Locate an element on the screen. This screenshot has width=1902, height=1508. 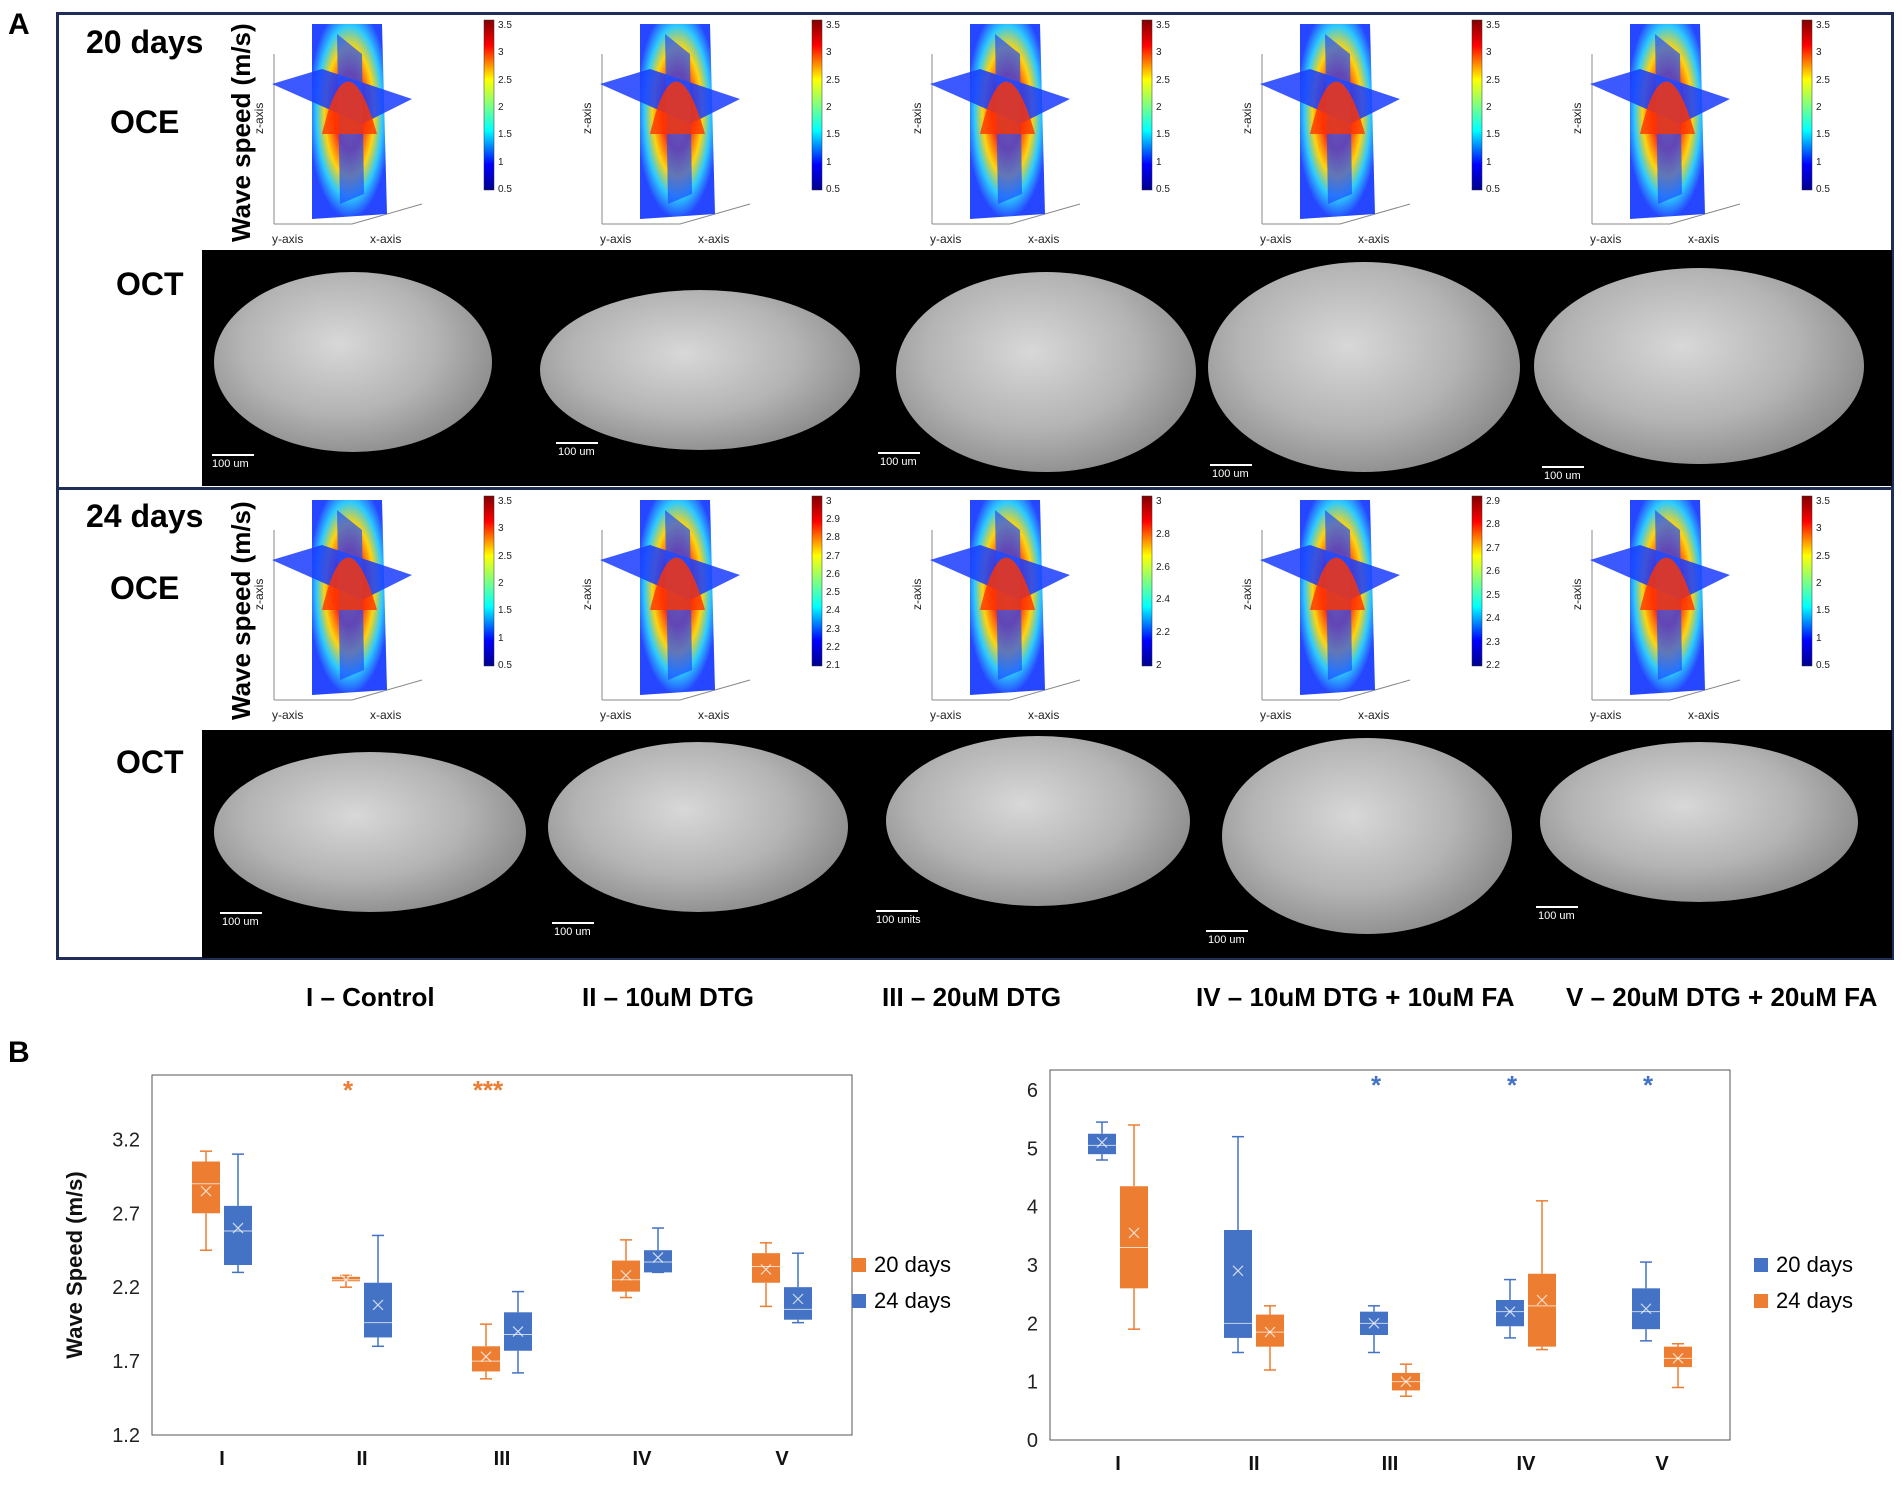
row1-time-label: 20 days is located at coordinates (145, 42).